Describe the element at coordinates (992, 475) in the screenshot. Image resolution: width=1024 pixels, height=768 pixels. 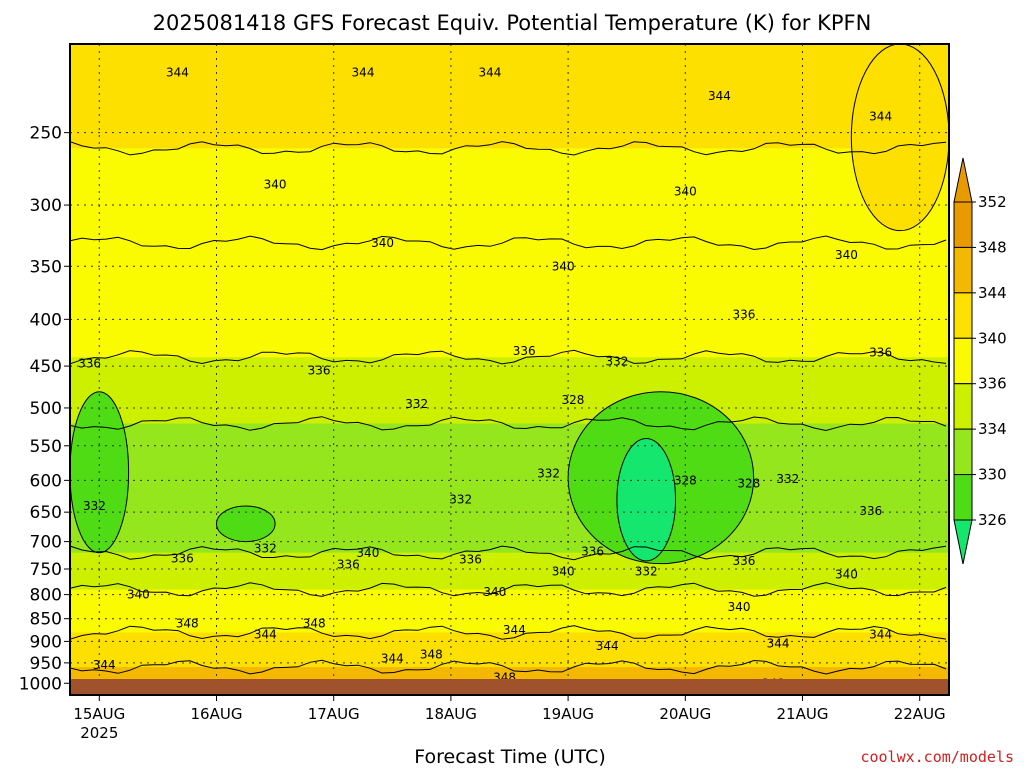
I see `colorbar-label: 330` at that location.